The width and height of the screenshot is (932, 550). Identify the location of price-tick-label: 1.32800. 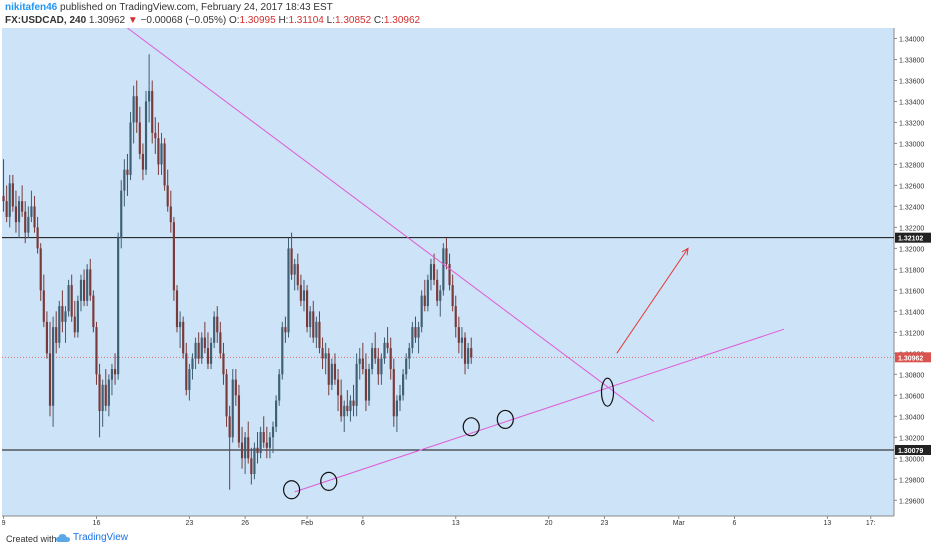
(911, 165).